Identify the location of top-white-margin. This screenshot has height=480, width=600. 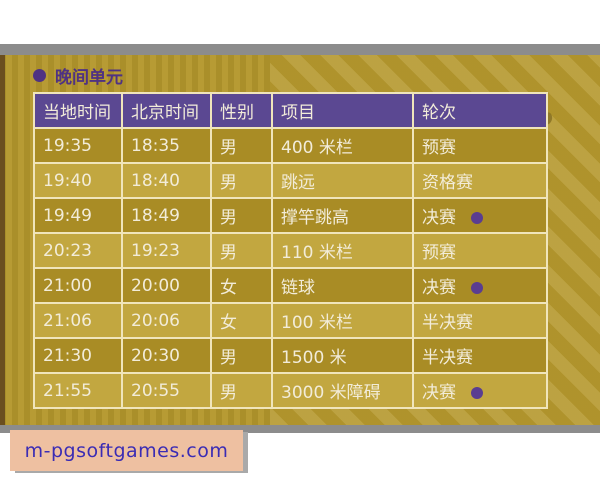
(300, 22).